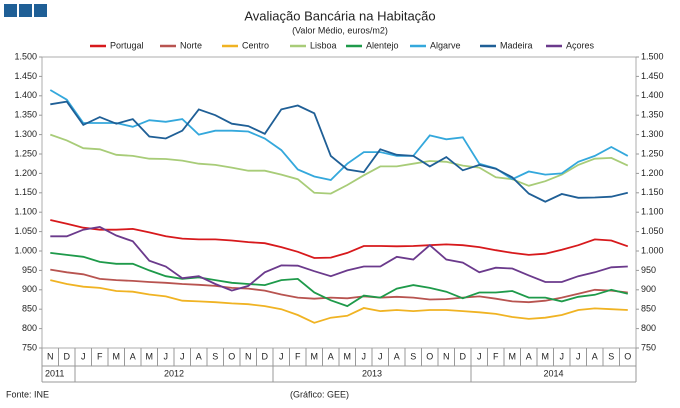  What do you see at coordinates (648, 328) in the screenshot?
I see `y2-tick-label: 800` at bounding box center [648, 328].